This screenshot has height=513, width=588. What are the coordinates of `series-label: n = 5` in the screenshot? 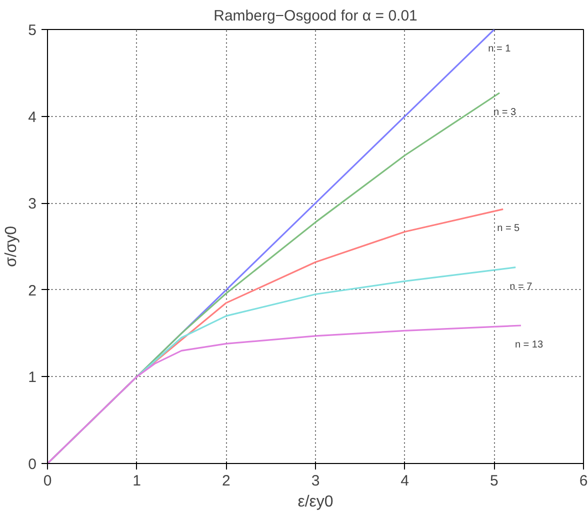 It's located at (508, 228).